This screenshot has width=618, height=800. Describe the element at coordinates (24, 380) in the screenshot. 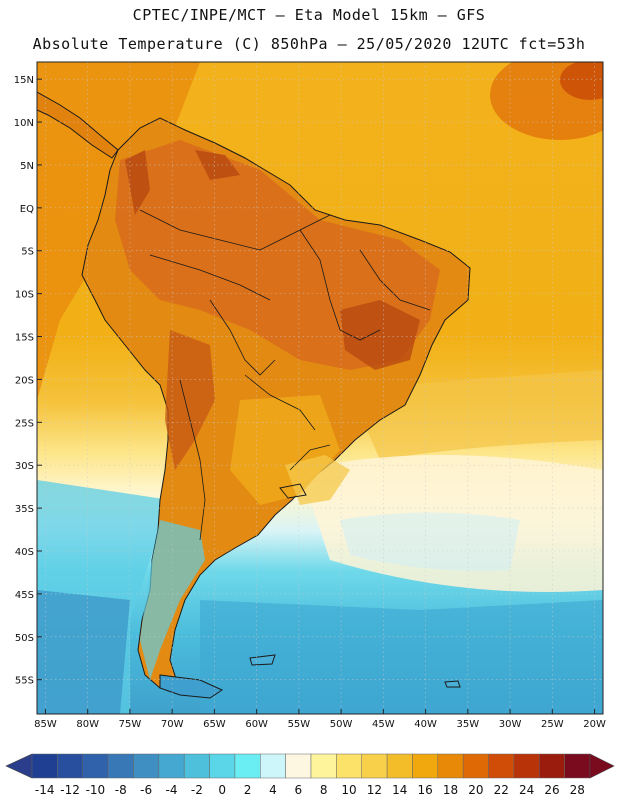

I see `lat-label: 20S` at that location.